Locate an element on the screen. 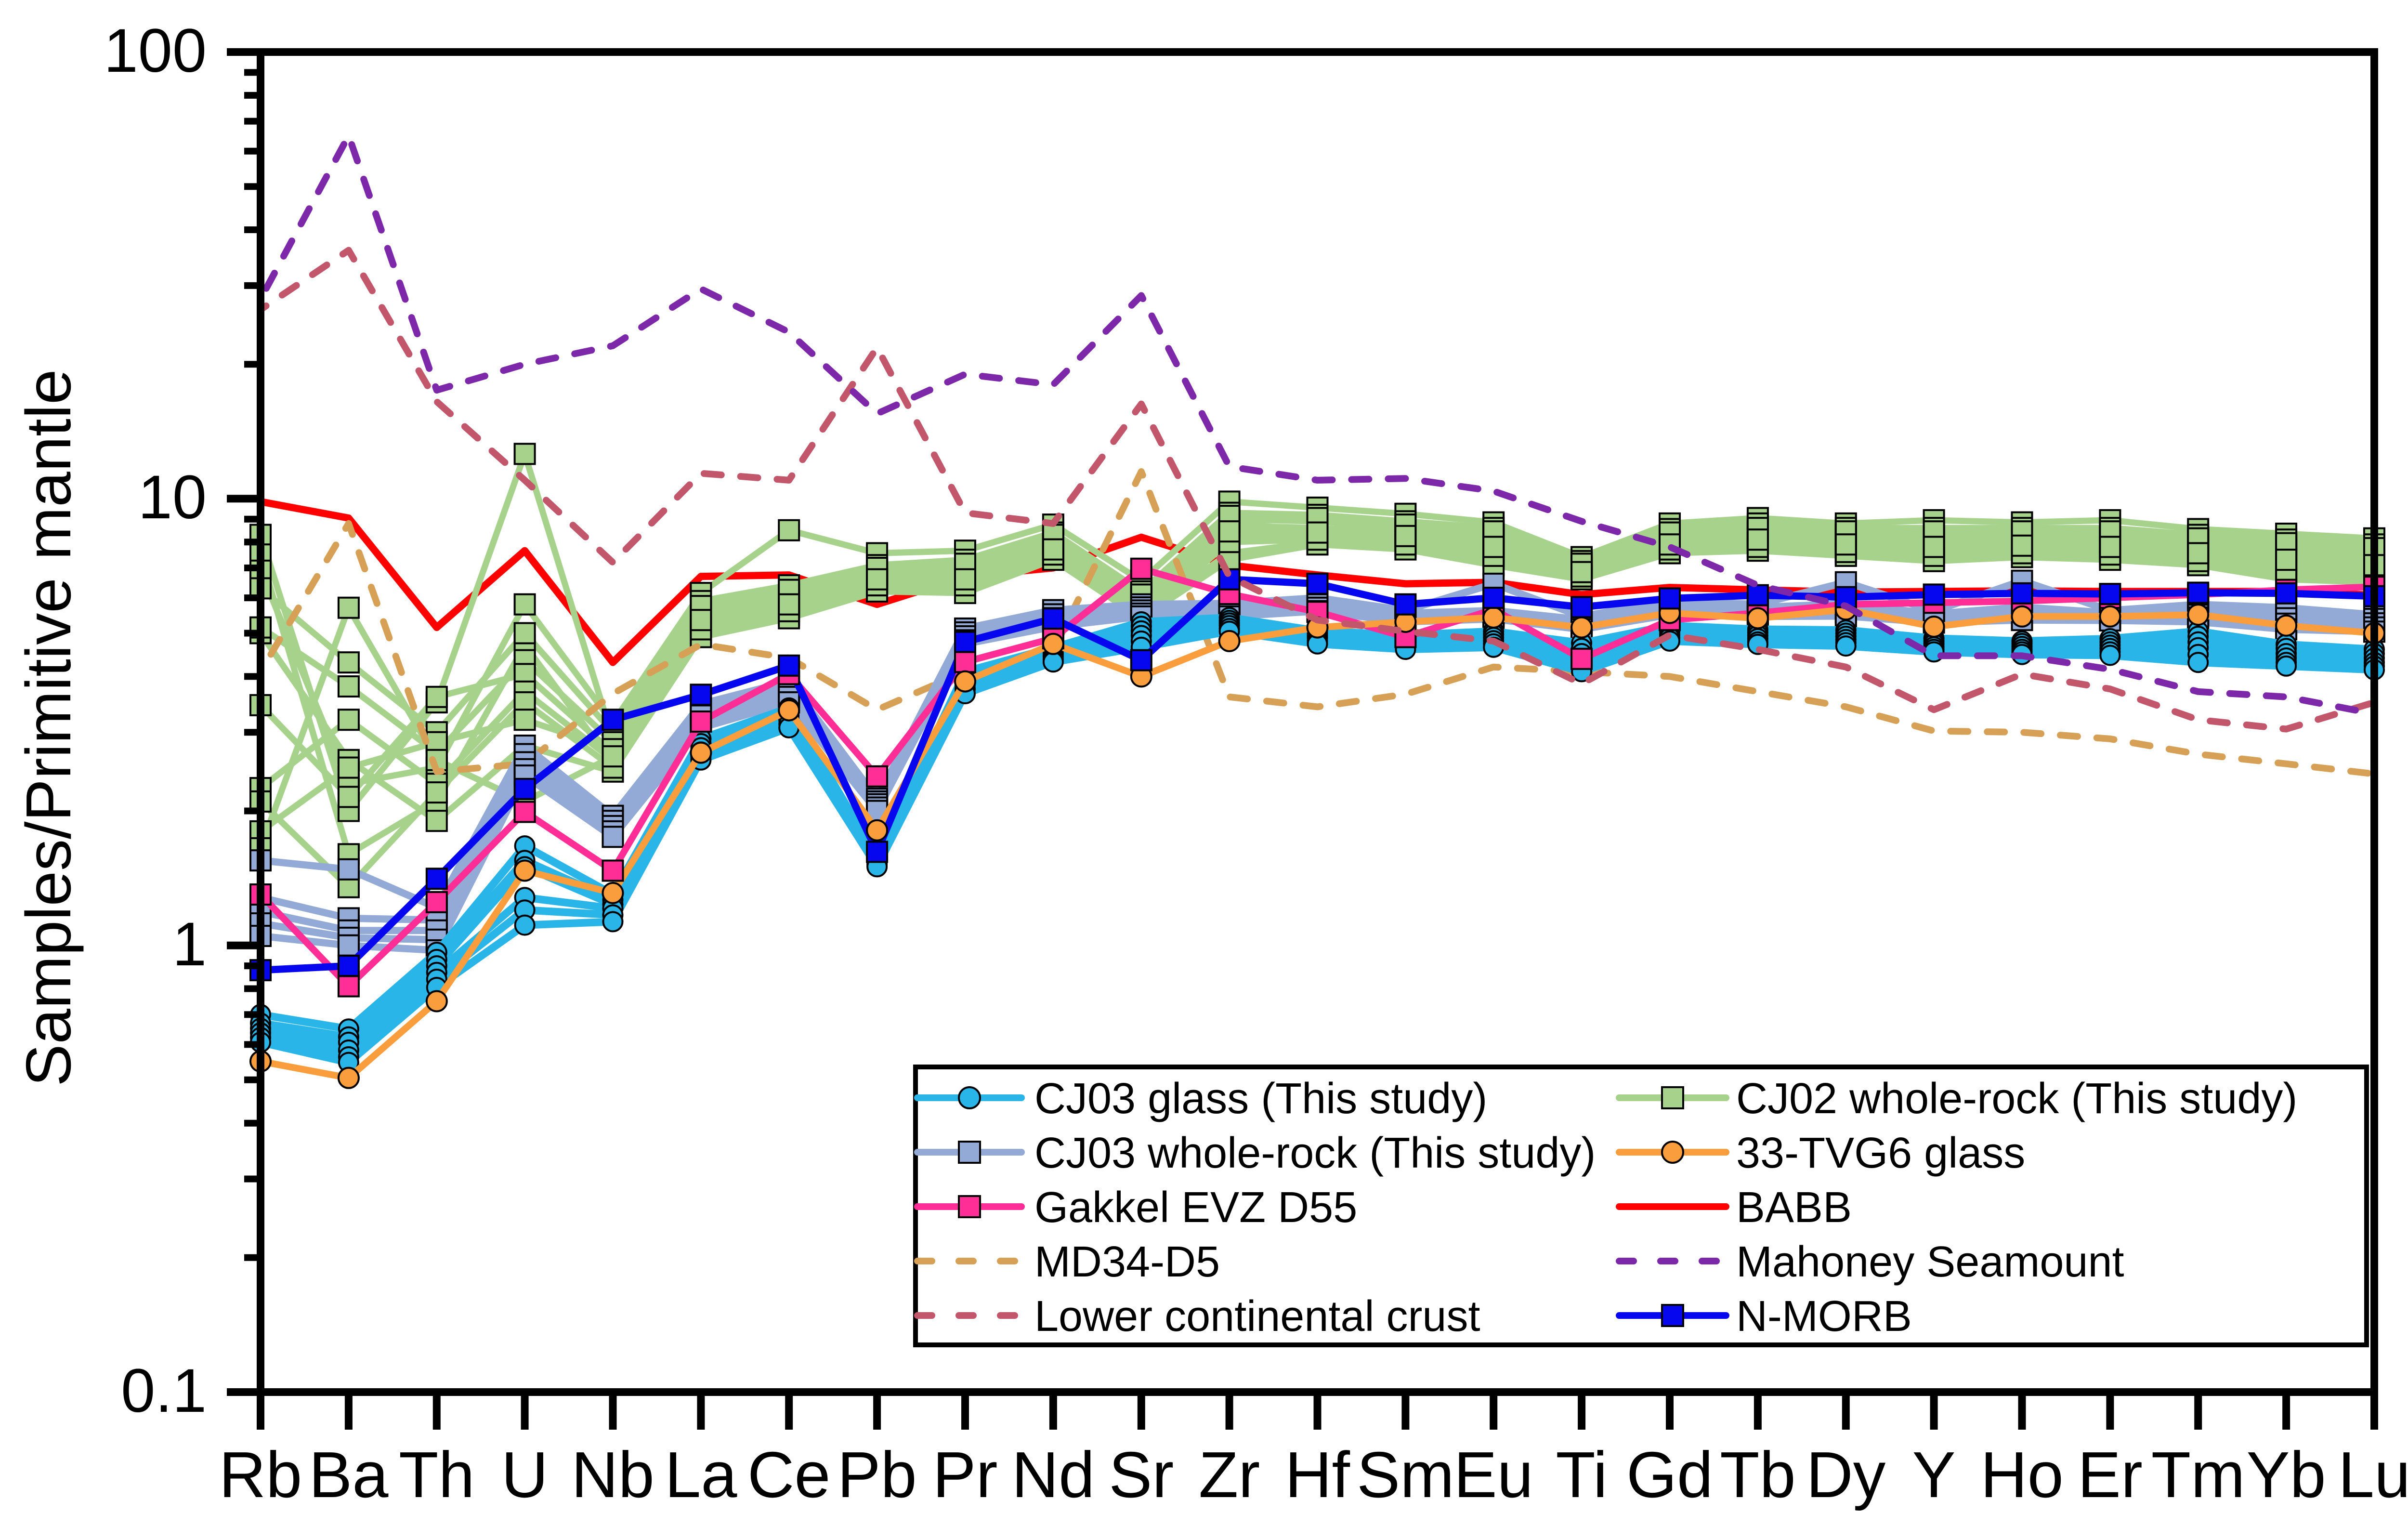  svg-text: Hf is located at coordinates (1317, 1474).